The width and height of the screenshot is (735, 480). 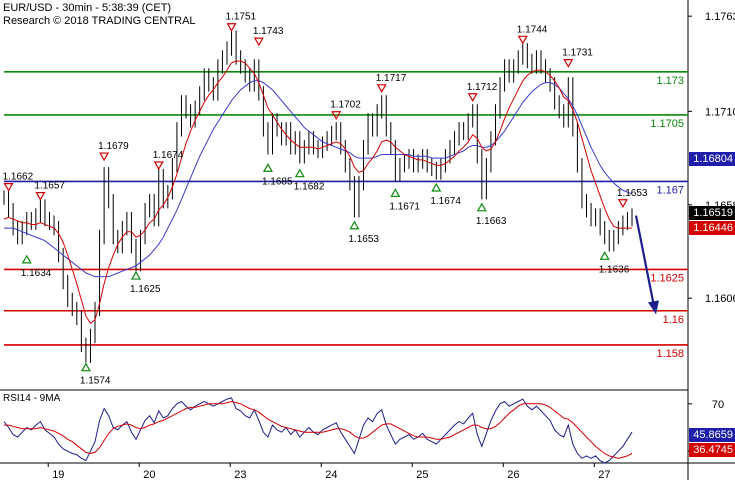 What do you see at coordinates (404, 206) in the screenshot?
I see `pivot-label: 1.1671` at bounding box center [404, 206].